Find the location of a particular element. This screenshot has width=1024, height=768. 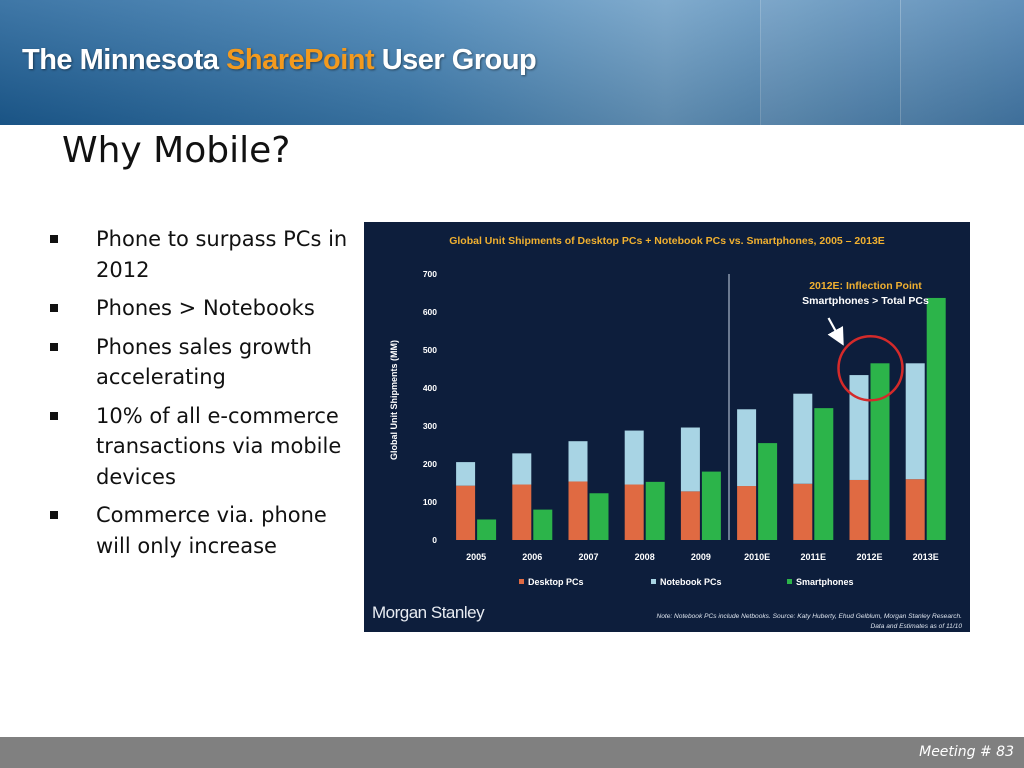

legend-label: Notebook PCs is located at coordinates (691, 582).